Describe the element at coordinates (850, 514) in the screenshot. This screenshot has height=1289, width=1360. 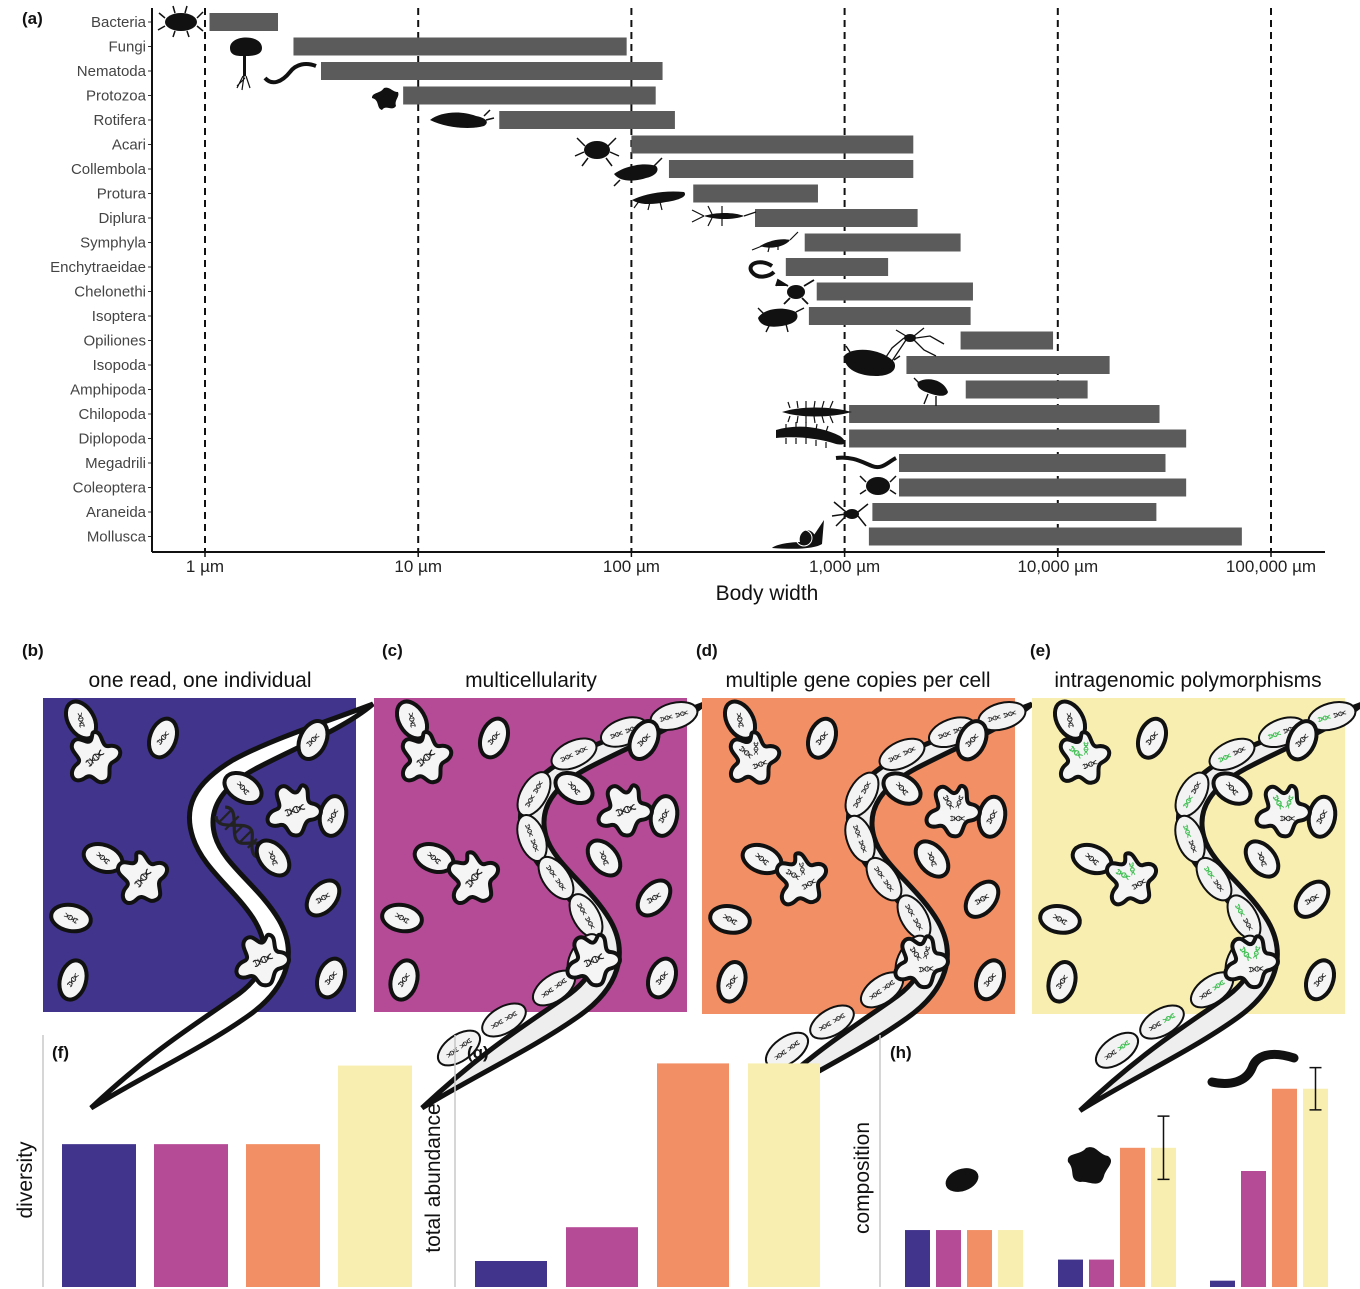
I see `spider-icon` at that location.